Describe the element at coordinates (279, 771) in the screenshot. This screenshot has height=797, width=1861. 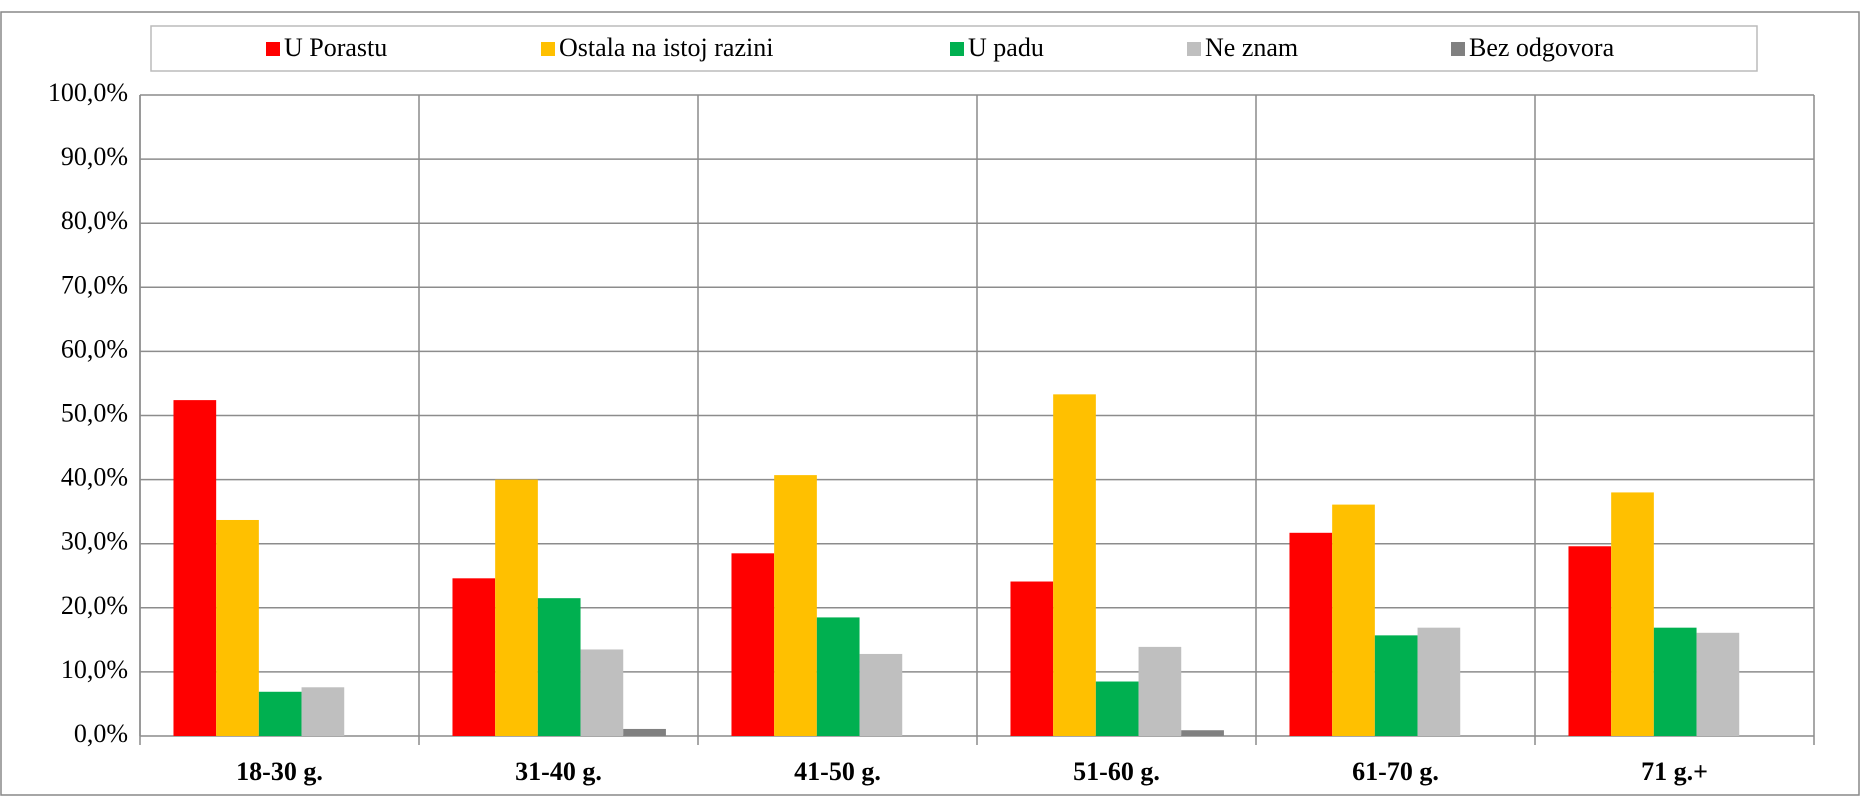
I see `x-tick-label: 18-30 g.` at that location.